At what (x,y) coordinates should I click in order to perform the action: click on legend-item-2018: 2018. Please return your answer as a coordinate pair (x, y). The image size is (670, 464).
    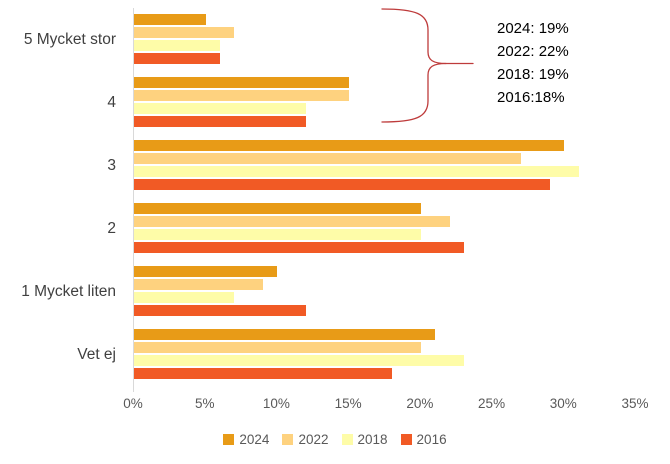
    Looking at the image, I should click on (364, 439).